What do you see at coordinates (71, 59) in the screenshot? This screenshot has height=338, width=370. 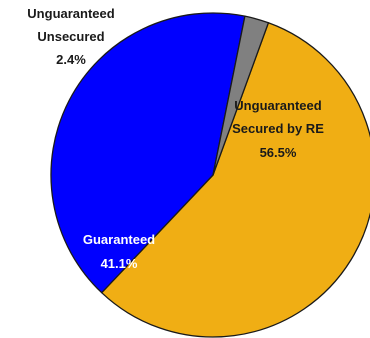 I see `slice-value-unsecured: 2.4%` at bounding box center [71, 59].